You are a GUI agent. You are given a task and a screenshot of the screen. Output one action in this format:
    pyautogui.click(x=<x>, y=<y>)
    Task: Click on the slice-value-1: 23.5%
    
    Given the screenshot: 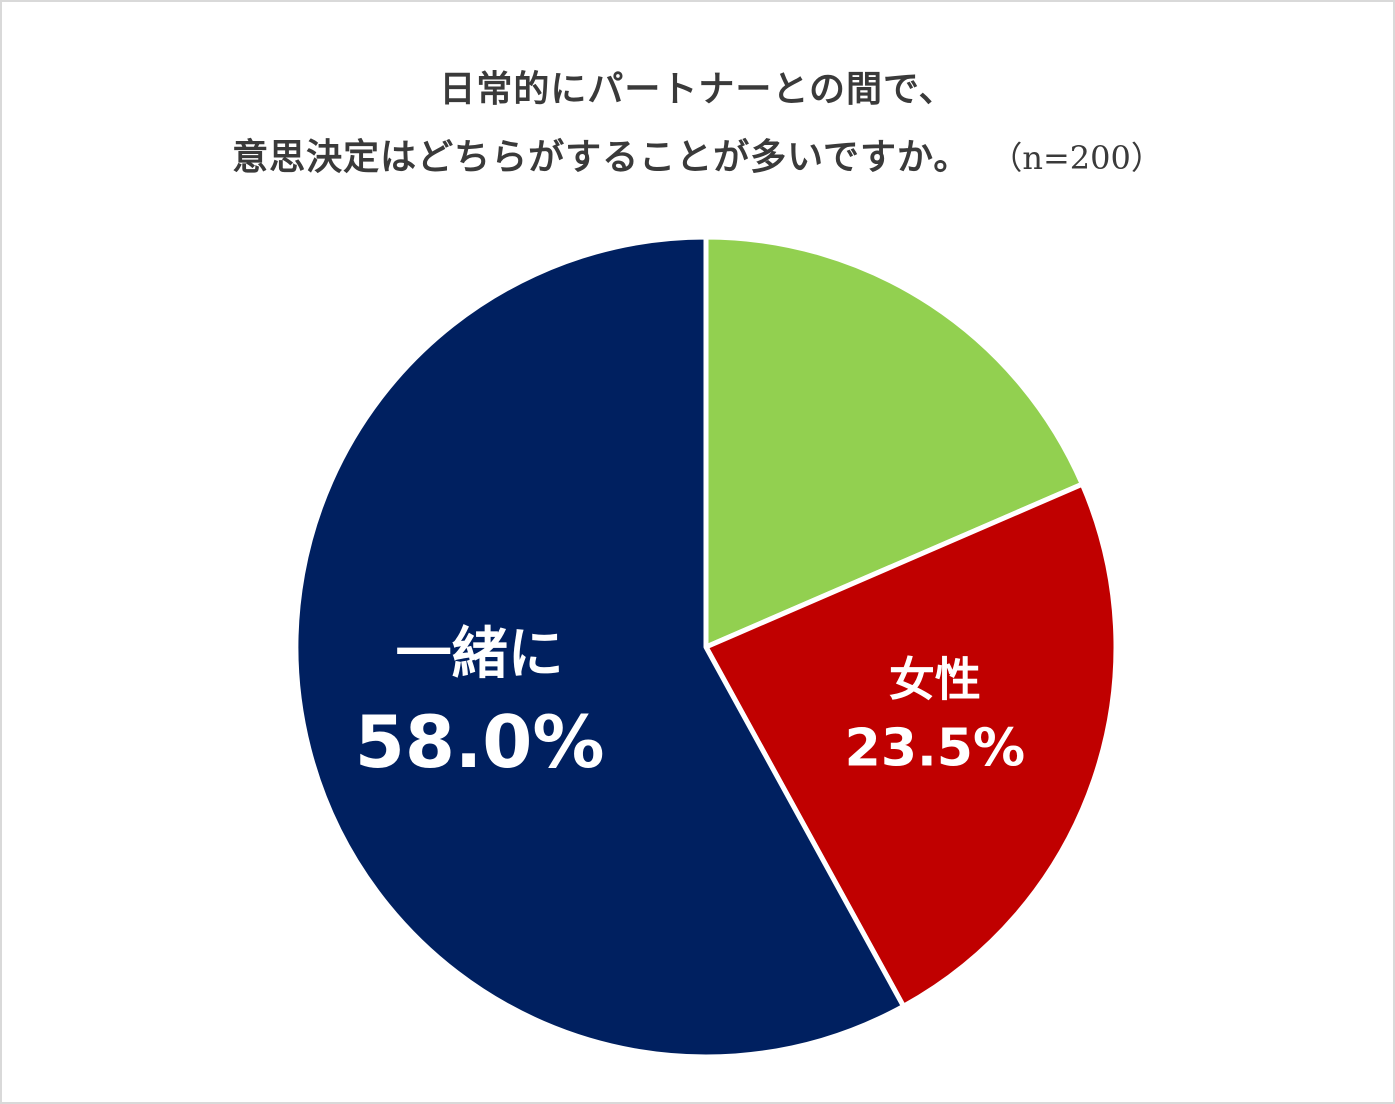 What is the action you would take?
    pyautogui.click(x=935, y=748)
    